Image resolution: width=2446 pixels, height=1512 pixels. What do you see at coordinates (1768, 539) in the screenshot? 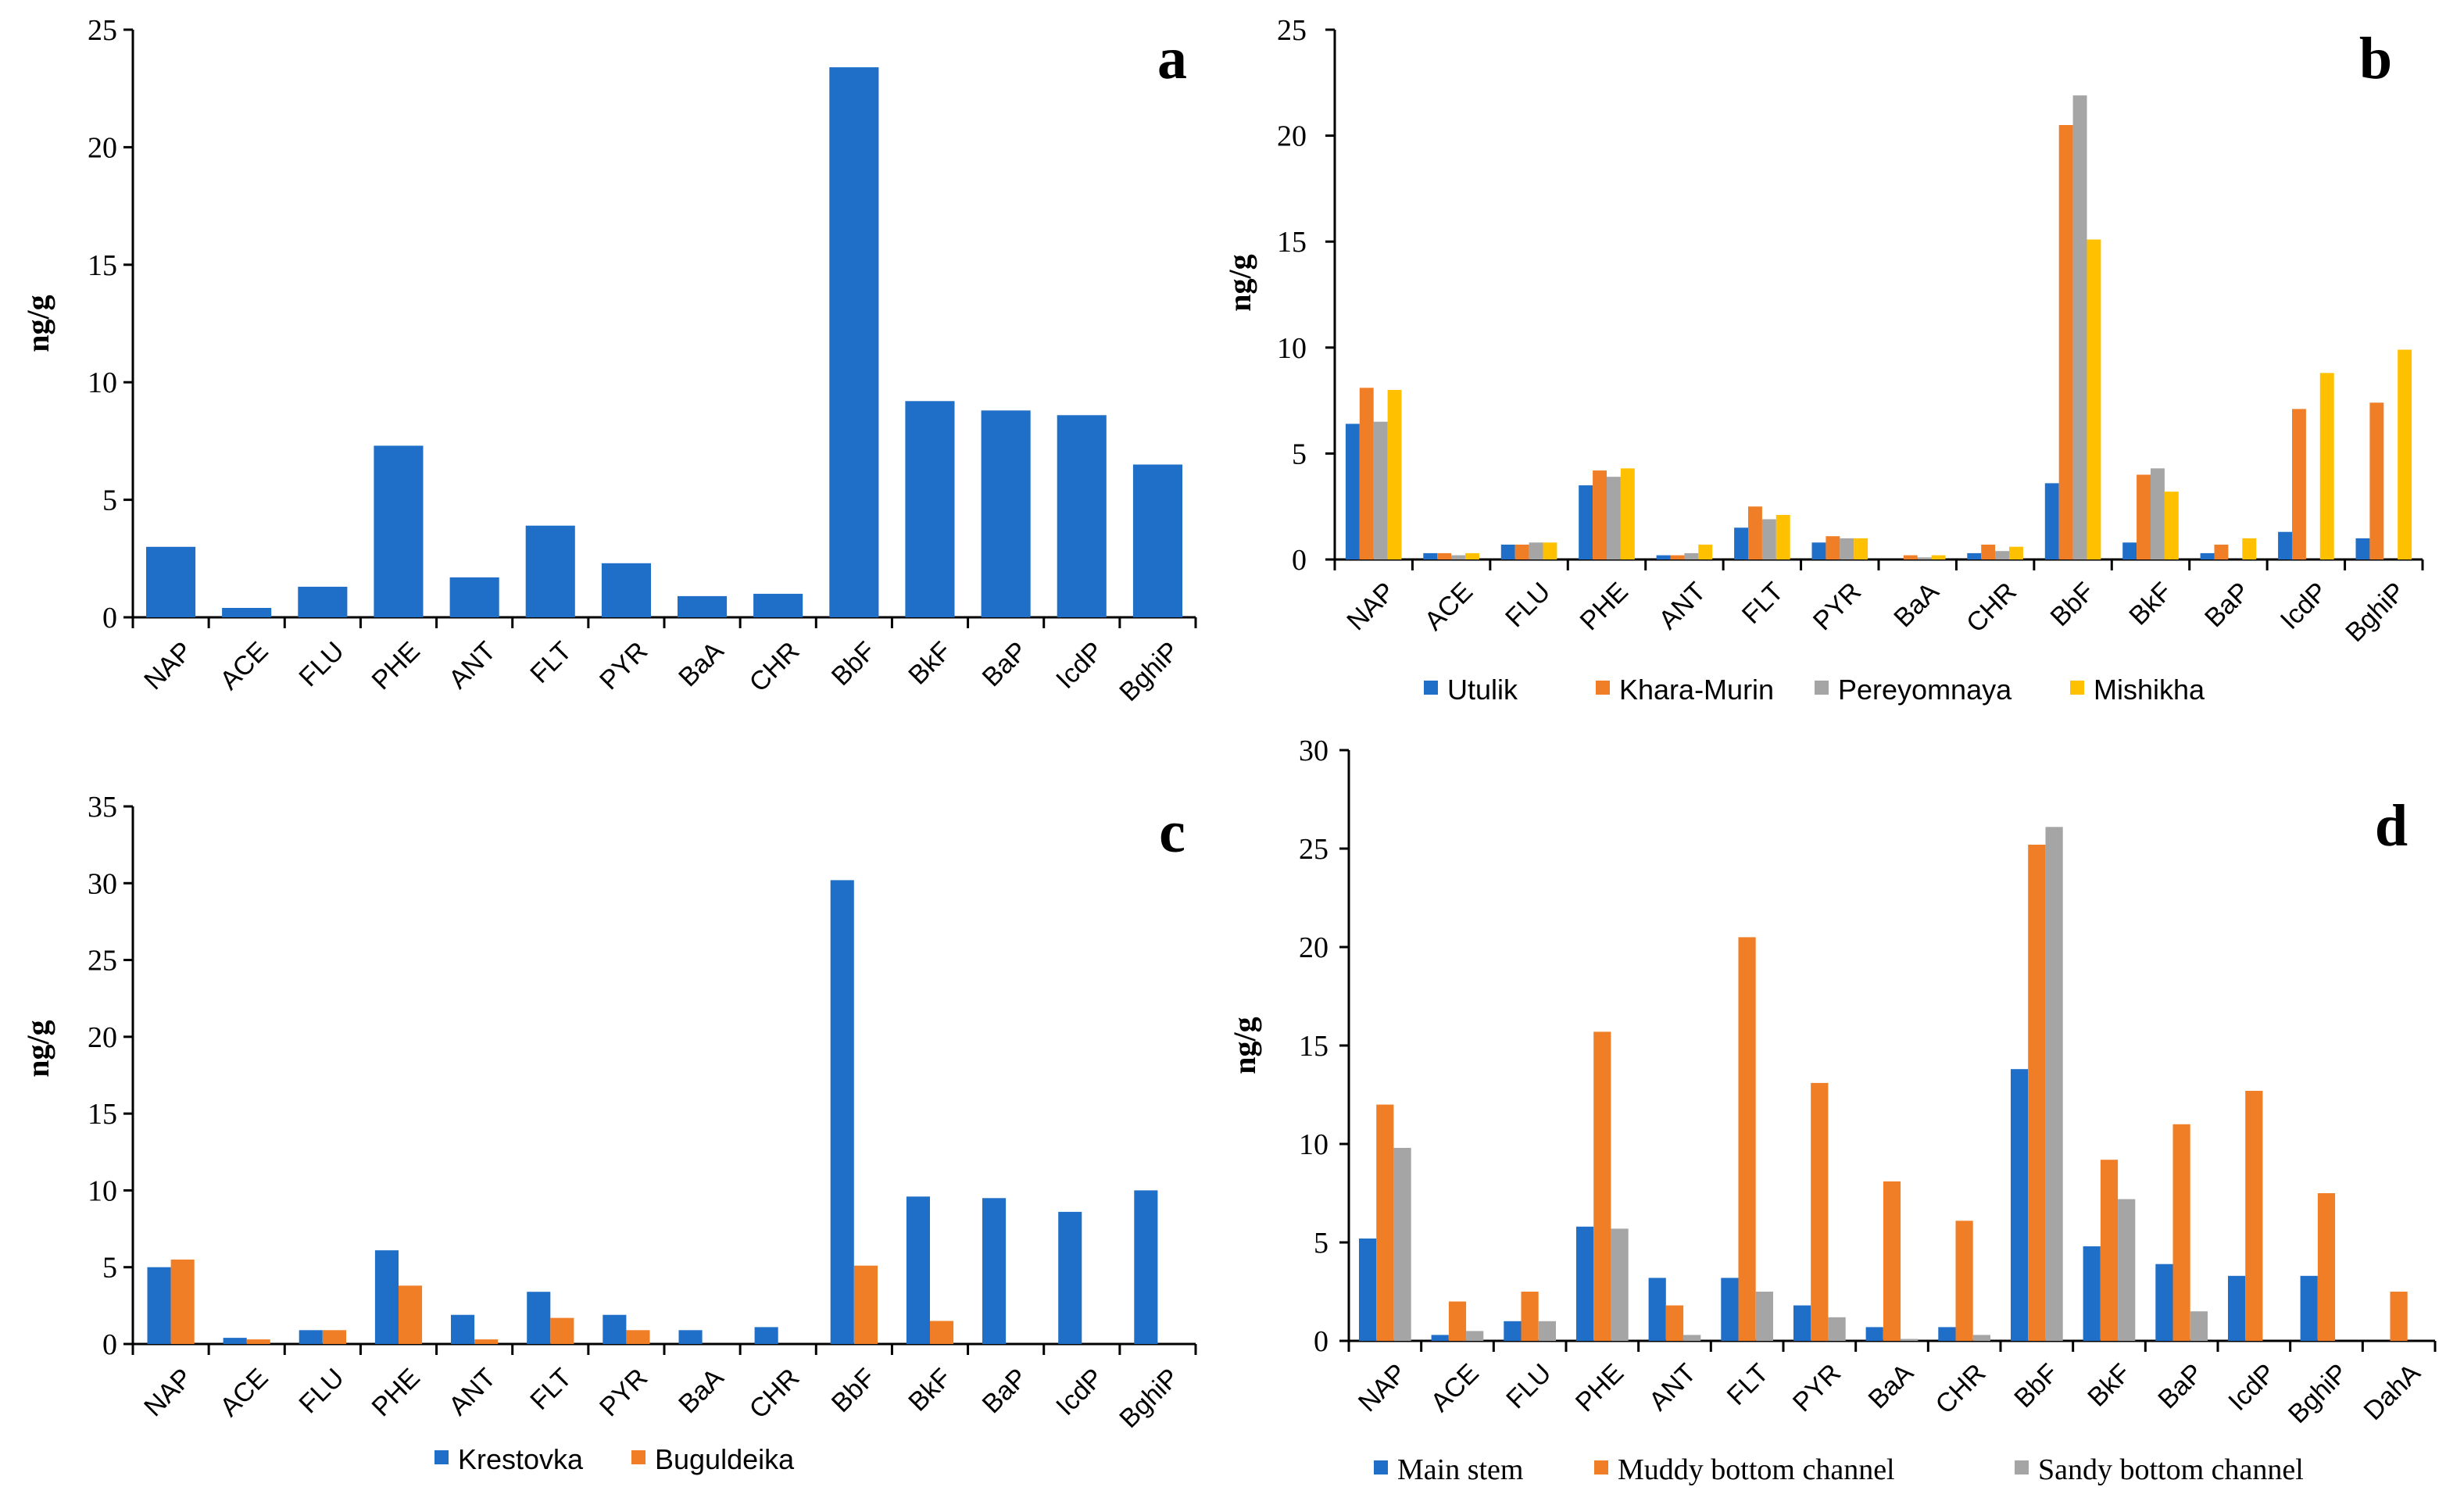
I see `bar-b-pereyomnaya-flt` at bounding box center [1768, 539].